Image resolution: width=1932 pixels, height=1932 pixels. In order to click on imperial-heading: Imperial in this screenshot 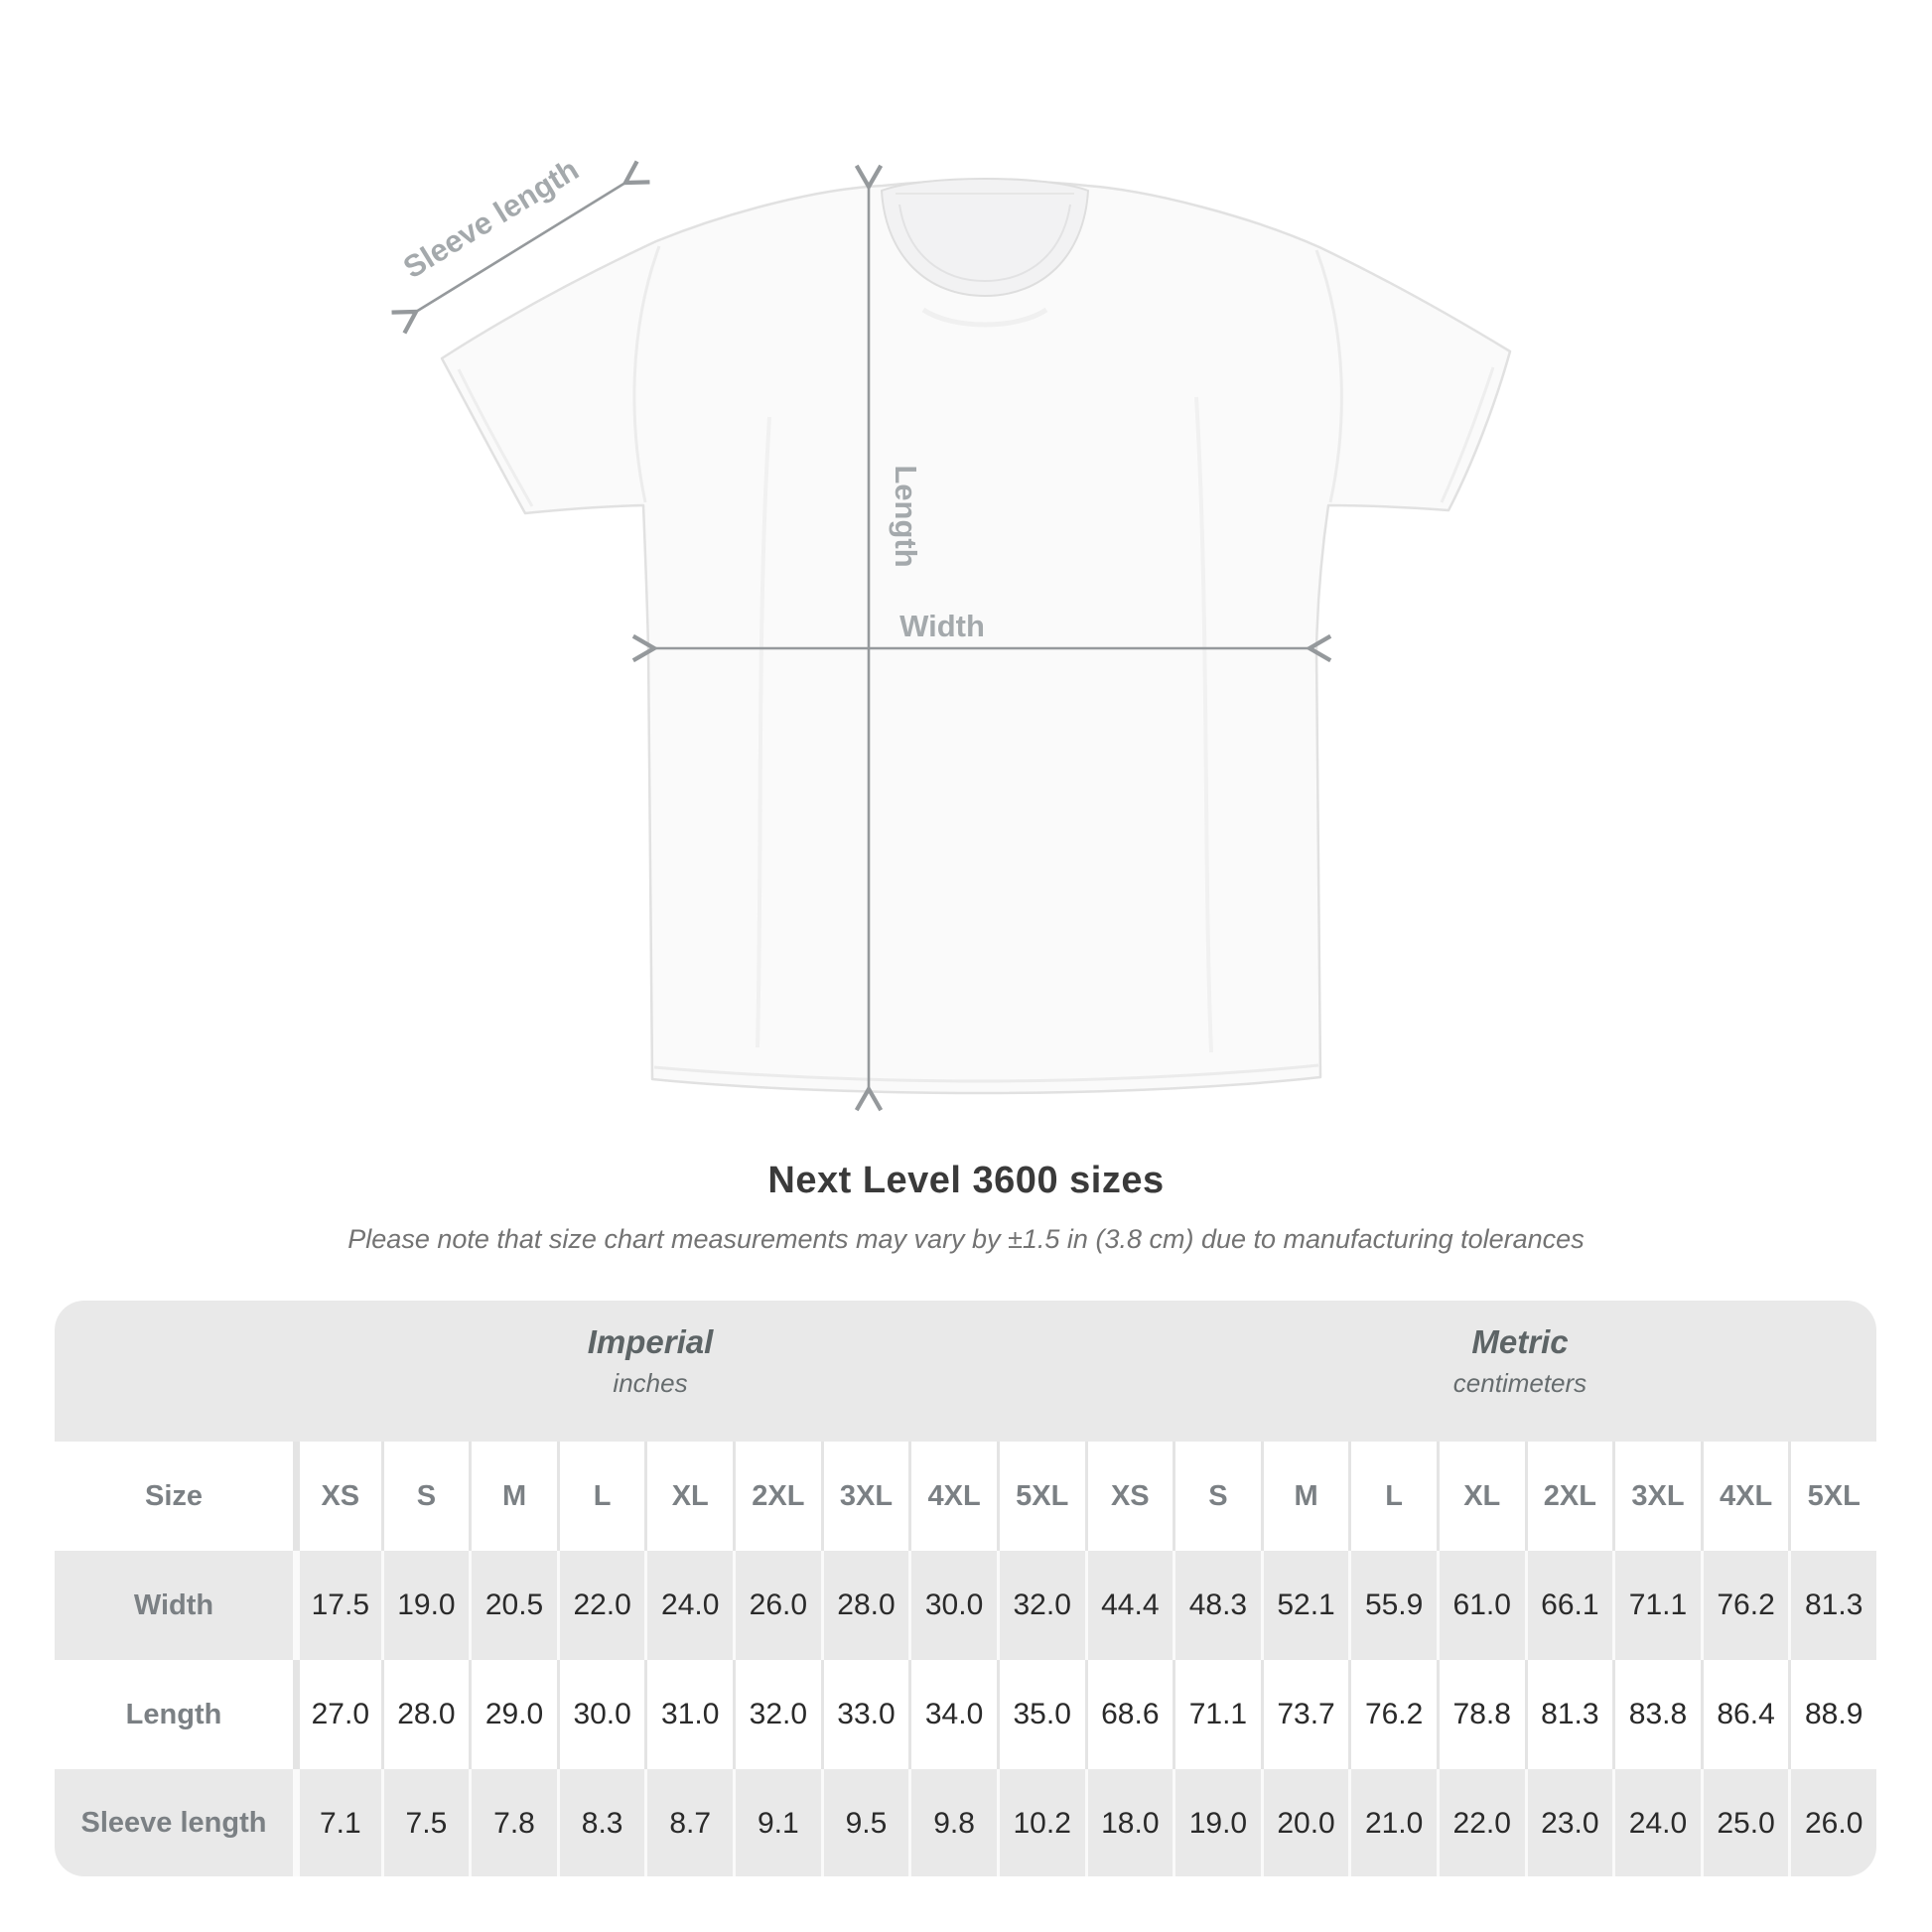, I will do `click(650, 1342)`.